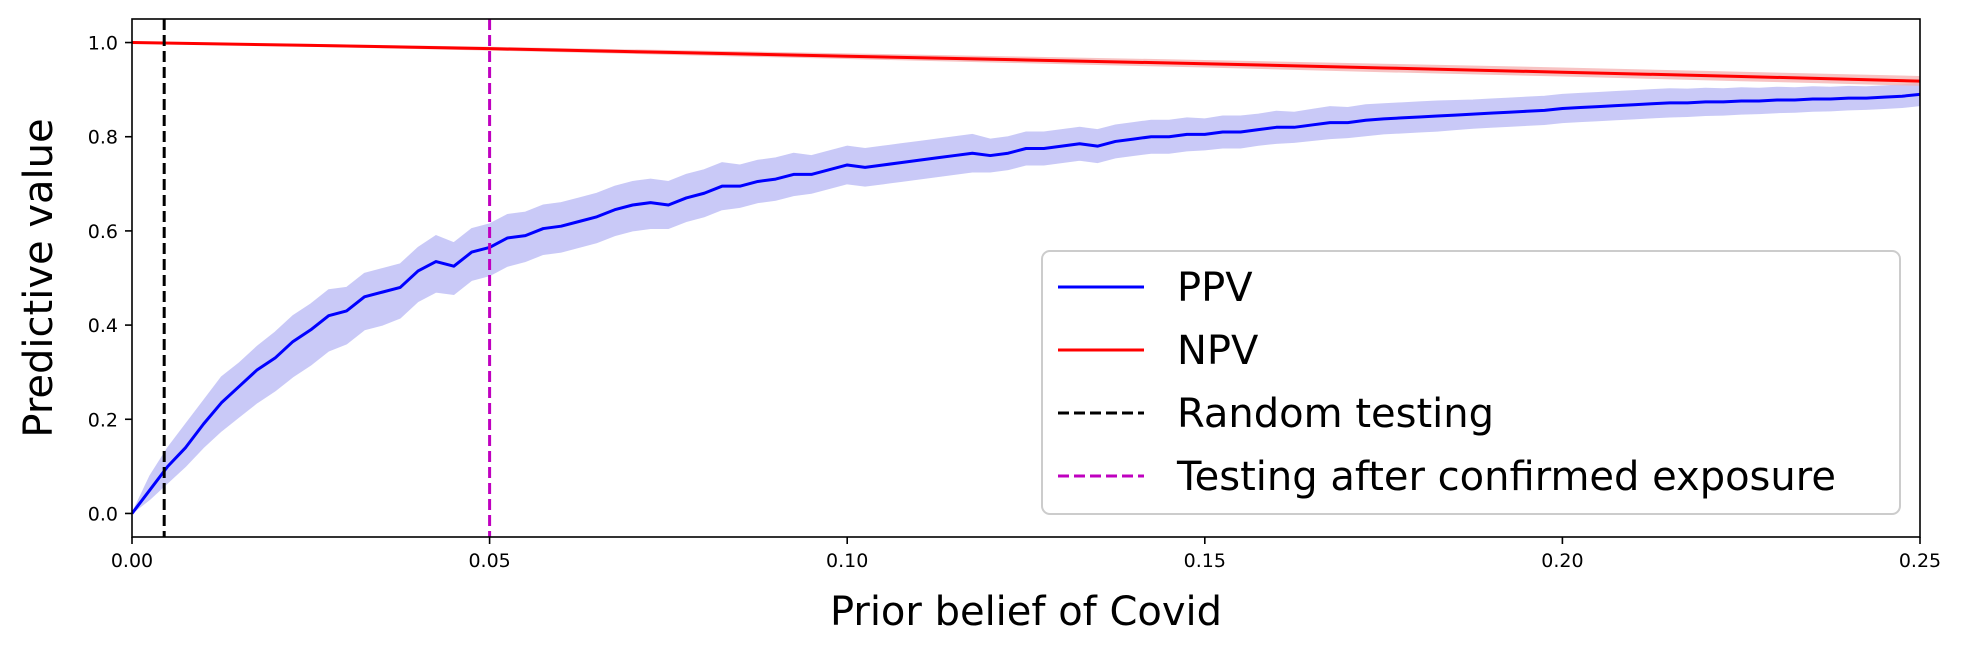 This screenshot has width=1967, height=653. Describe the element at coordinates (103, 326) in the screenshot. I see `y-tick-label: 0.4` at that location.